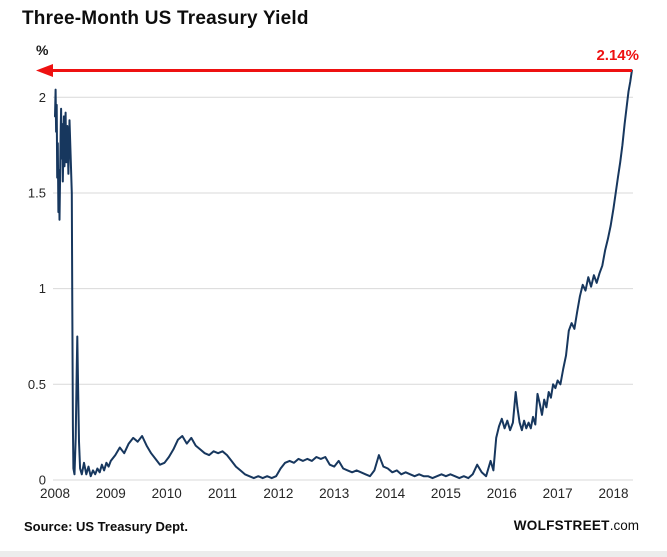 The height and width of the screenshot is (557, 667). I want to click on y-tick-label: 0, so click(42, 480).